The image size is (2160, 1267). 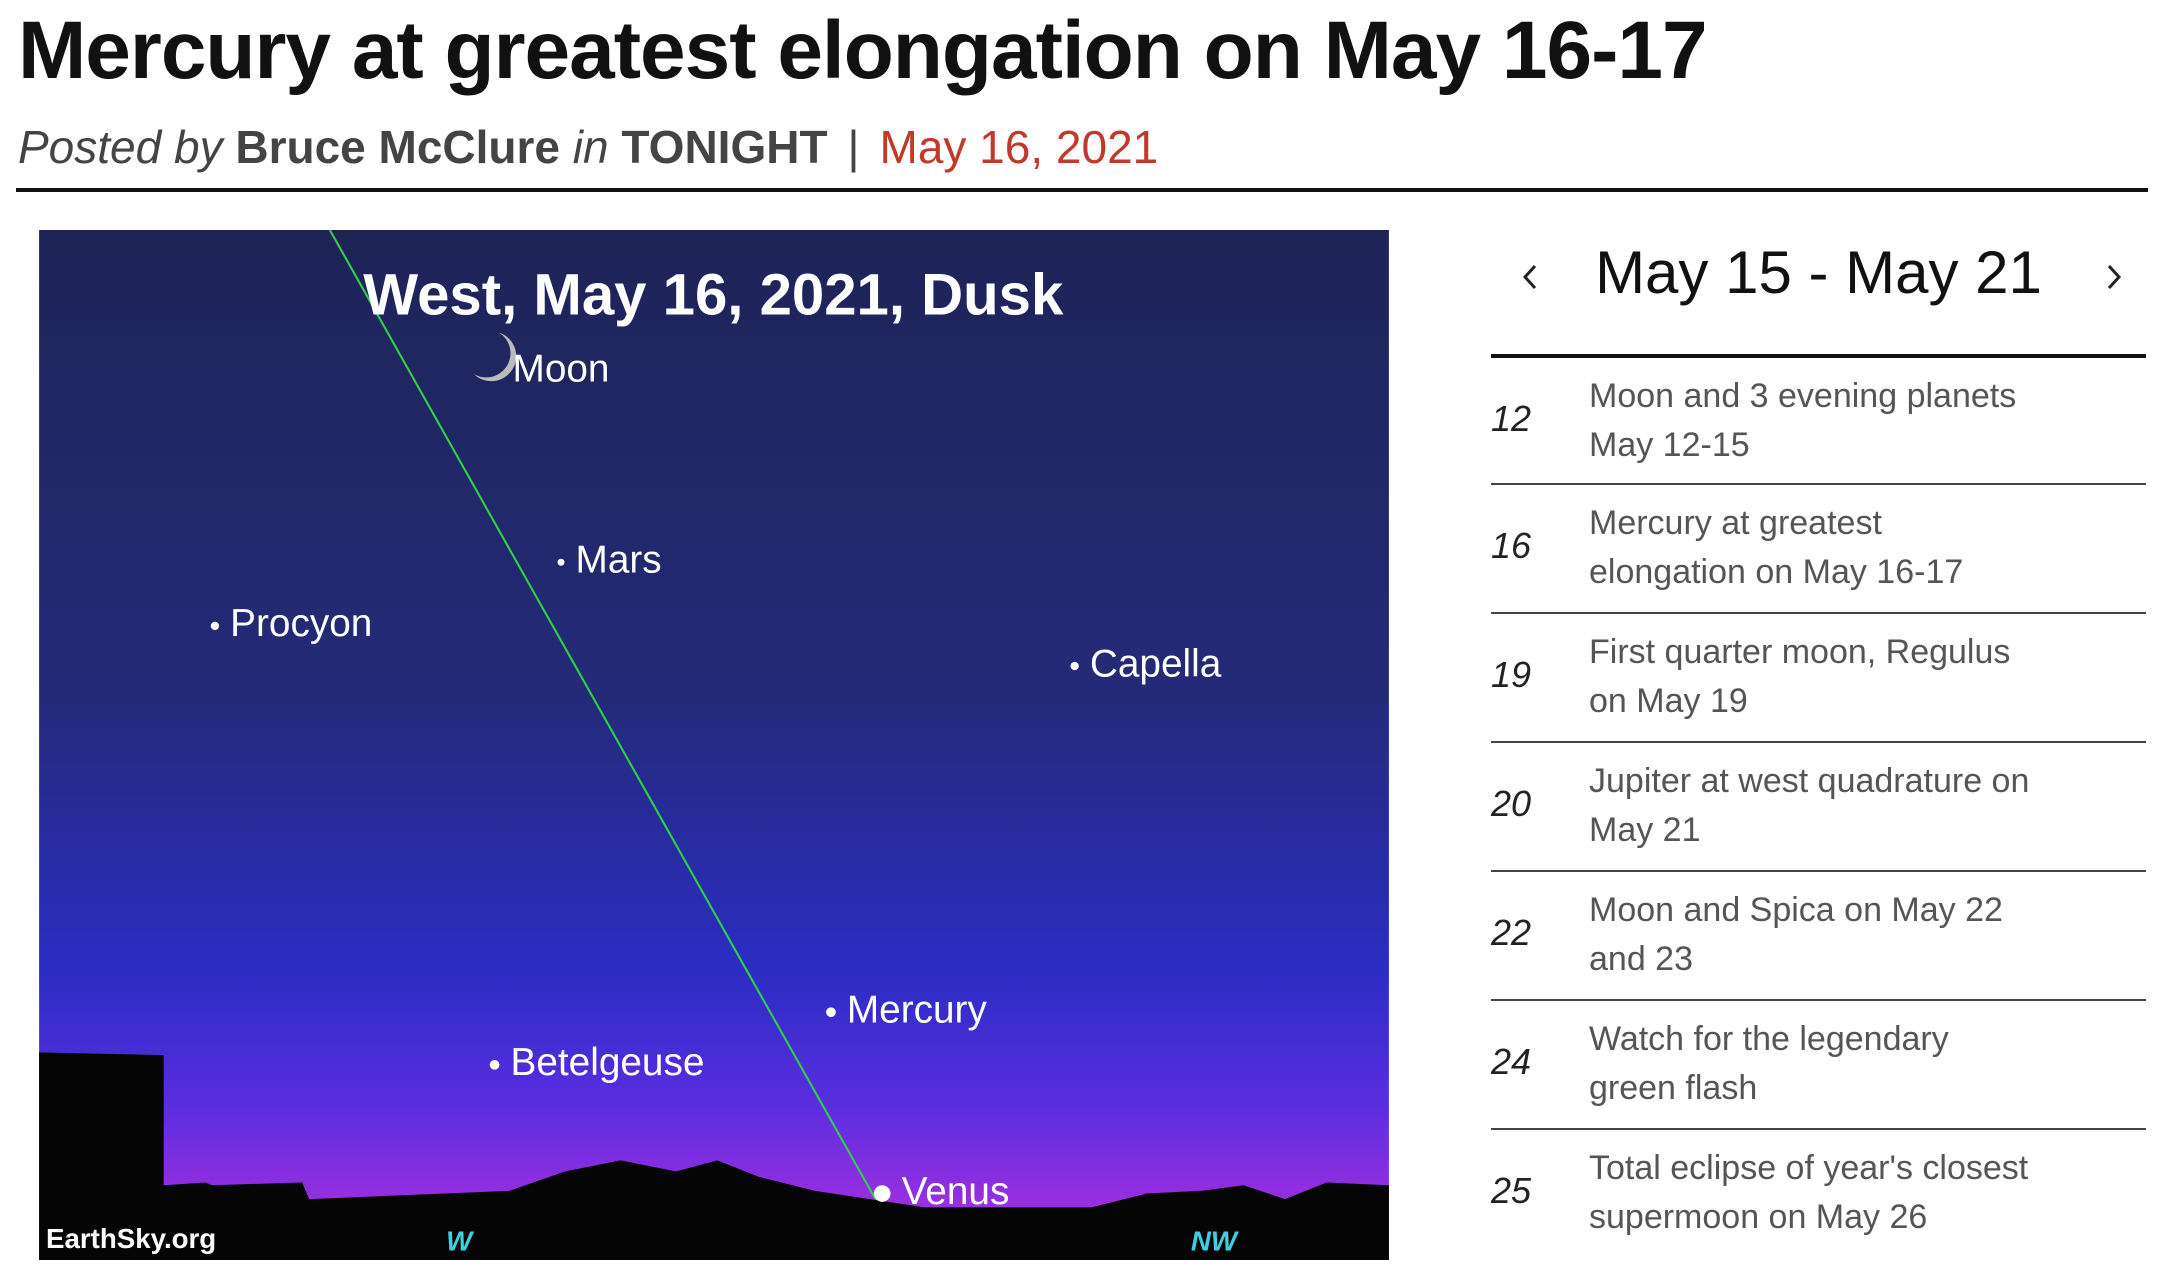 What do you see at coordinates (495, 357) in the screenshot?
I see `moon-crescent` at bounding box center [495, 357].